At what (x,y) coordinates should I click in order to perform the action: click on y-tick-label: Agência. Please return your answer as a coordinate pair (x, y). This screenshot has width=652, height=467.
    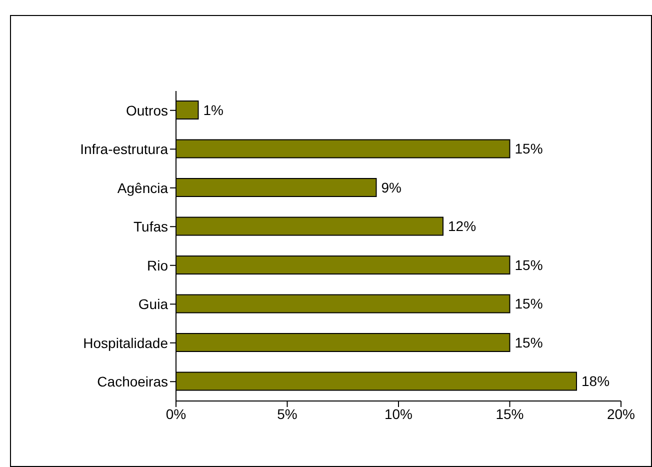
    Looking at the image, I should click on (142, 188).